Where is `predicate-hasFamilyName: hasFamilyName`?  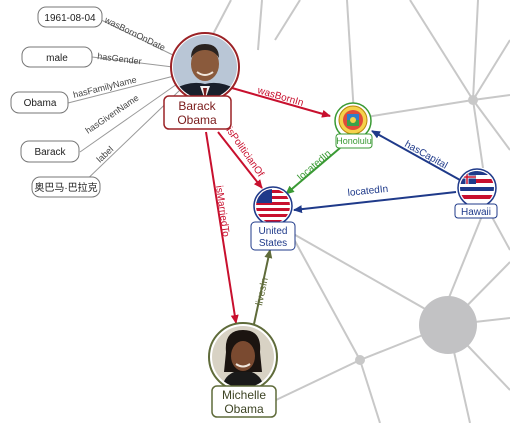
predicate-hasFamilyName: hasFamilyName is located at coordinates (105, 87).